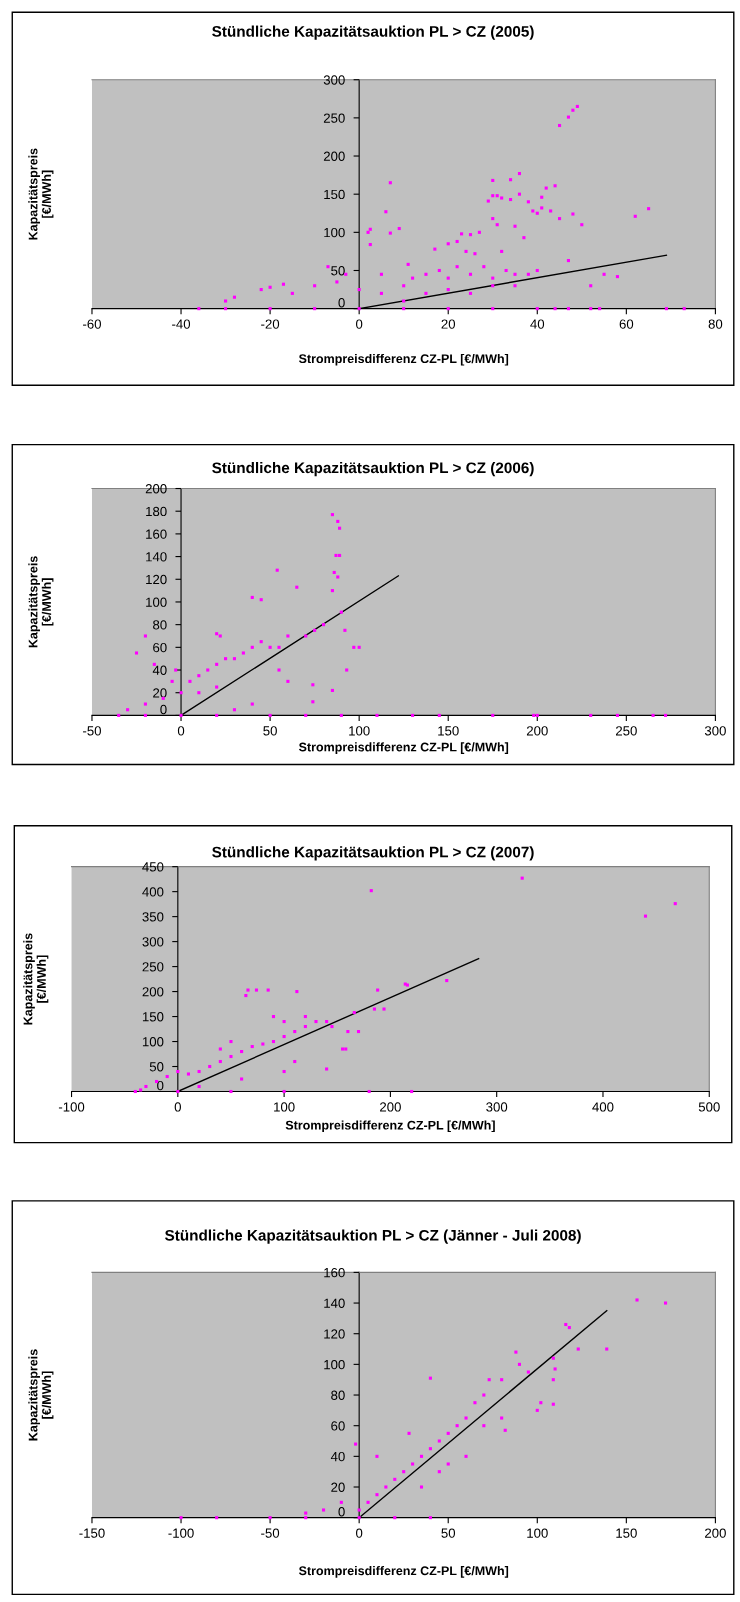 This screenshot has width=740, height=1602. I want to click on x-tick-label: 20, so click(448, 324).